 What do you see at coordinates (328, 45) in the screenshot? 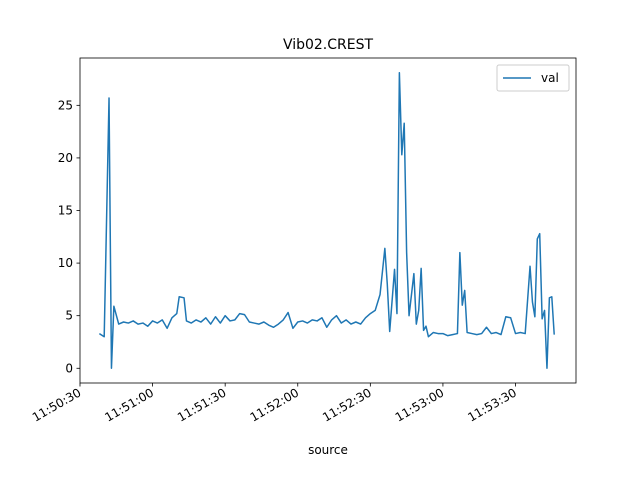
I see `chart-title: Vib02.CREST` at bounding box center [328, 45].